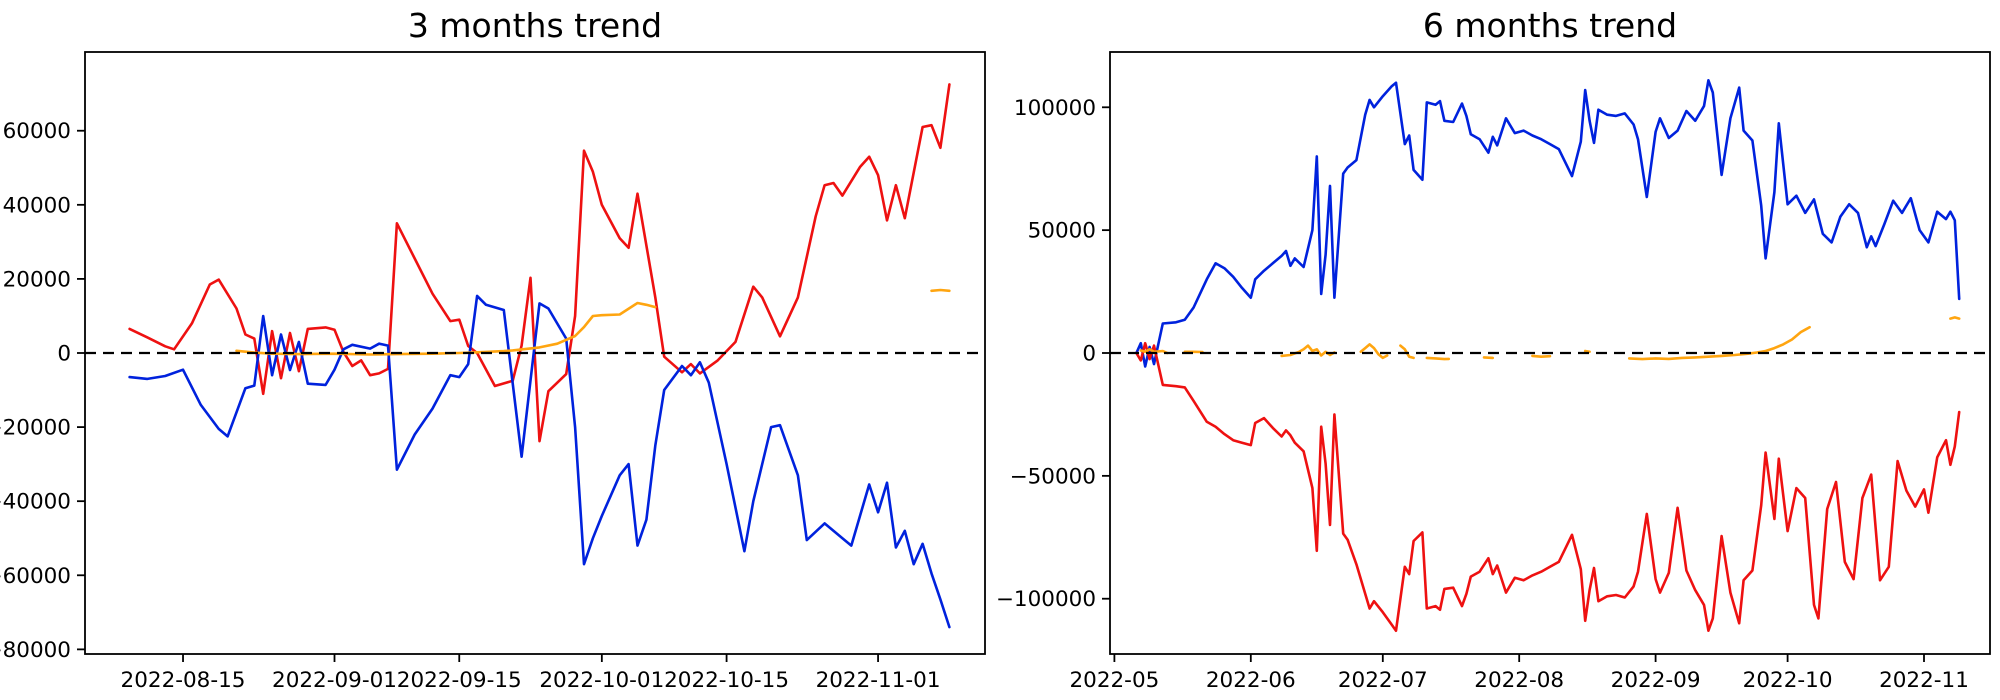 This screenshot has height=700, width=2000. Describe the element at coordinates (35, 650) in the screenshot. I see `y-tick-label: −80000` at that location.